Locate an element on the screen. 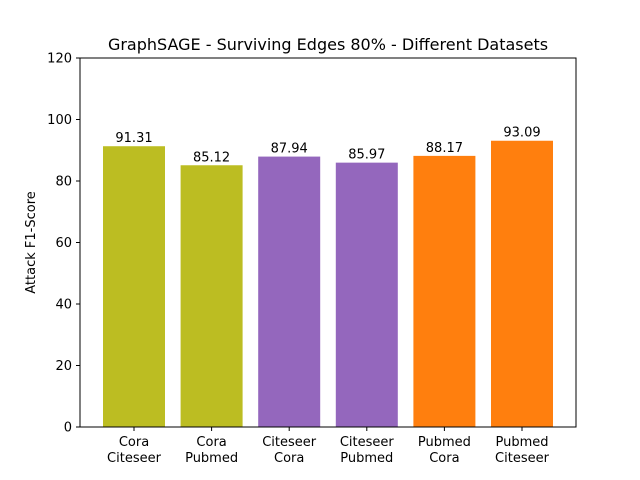 The height and width of the screenshot is (480, 640). y-axis-label: Attack F1-Score is located at coordinates (31, 242).